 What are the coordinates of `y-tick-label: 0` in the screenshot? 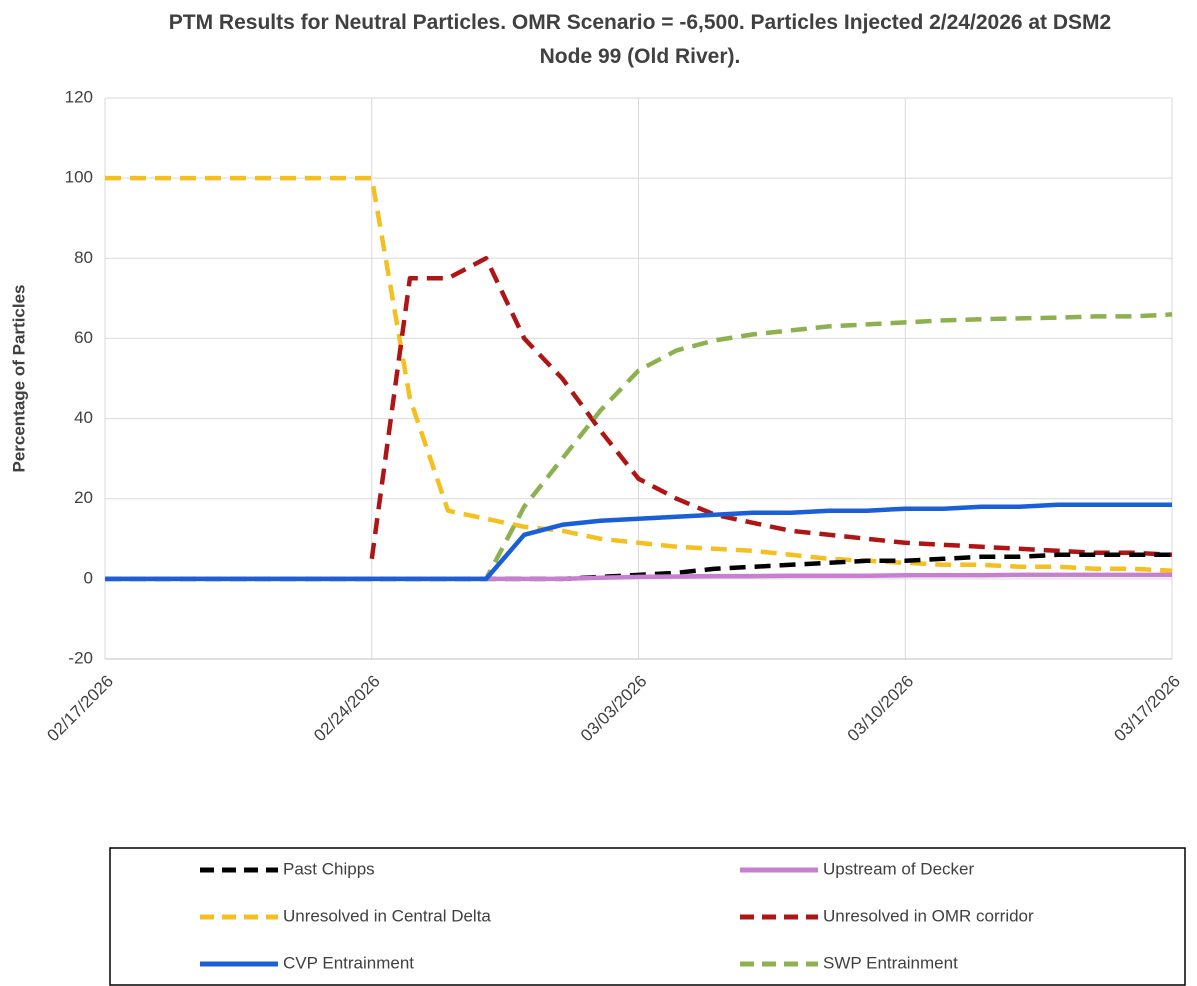 It's located at (88, 577).